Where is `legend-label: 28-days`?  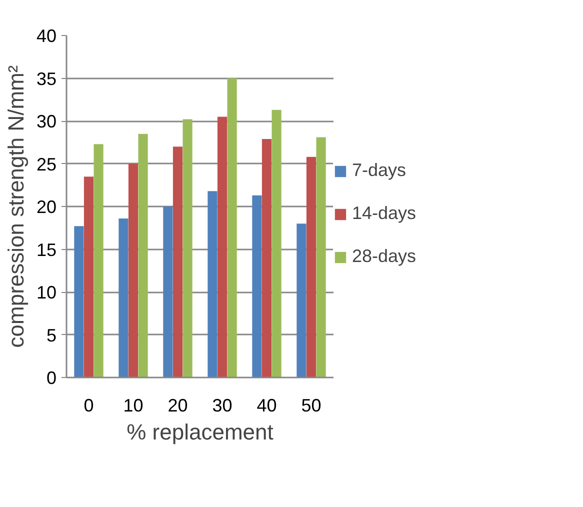 legend-label: 28-days is located at coordinates (384, 256).